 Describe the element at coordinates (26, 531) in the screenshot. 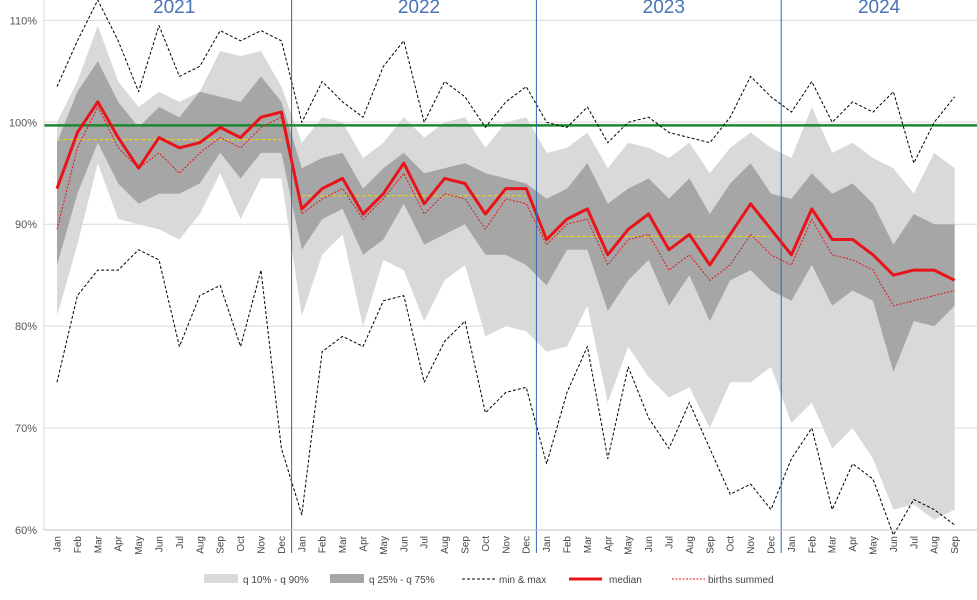

I see `y-tick-label: 60%` at that location.